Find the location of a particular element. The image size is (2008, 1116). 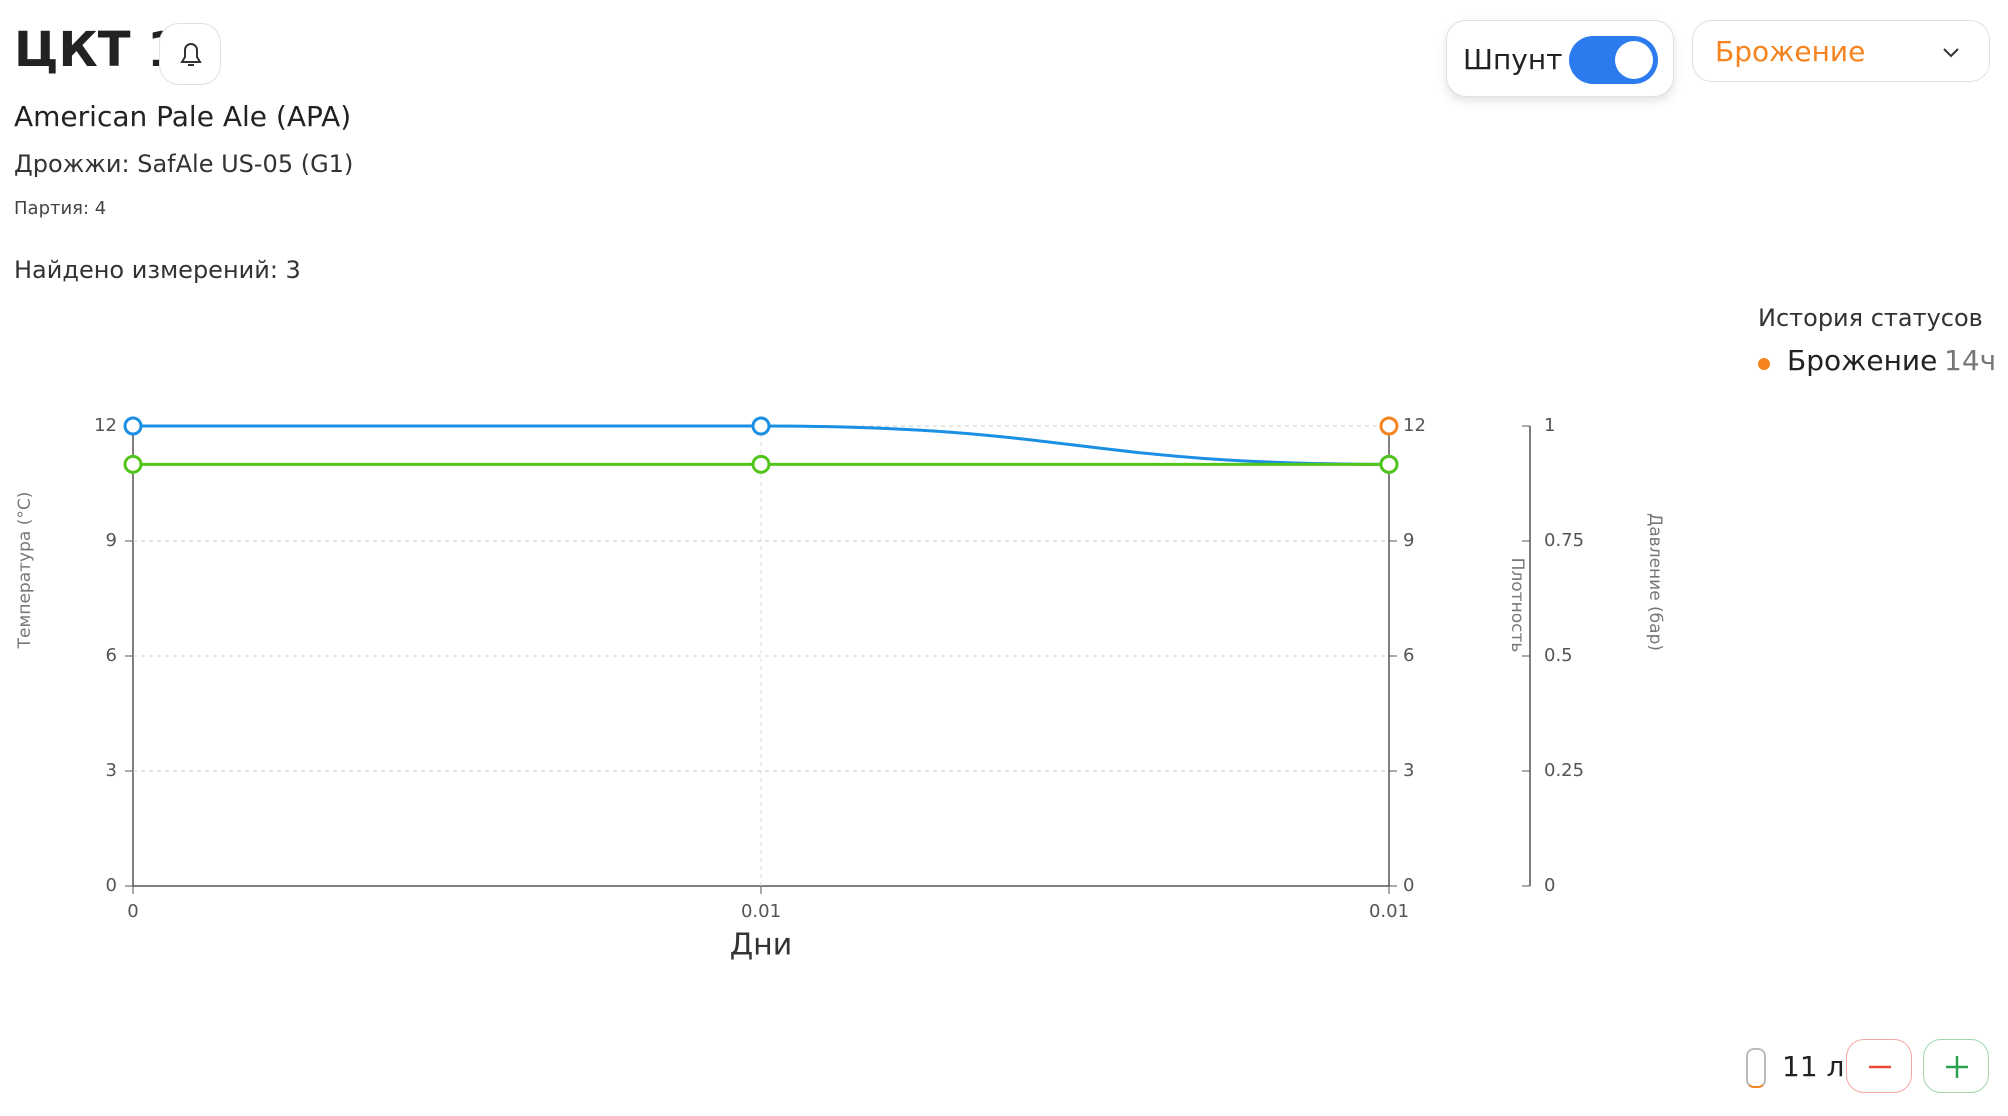

status-name: Брожение is located at coordinates (1862, 360).